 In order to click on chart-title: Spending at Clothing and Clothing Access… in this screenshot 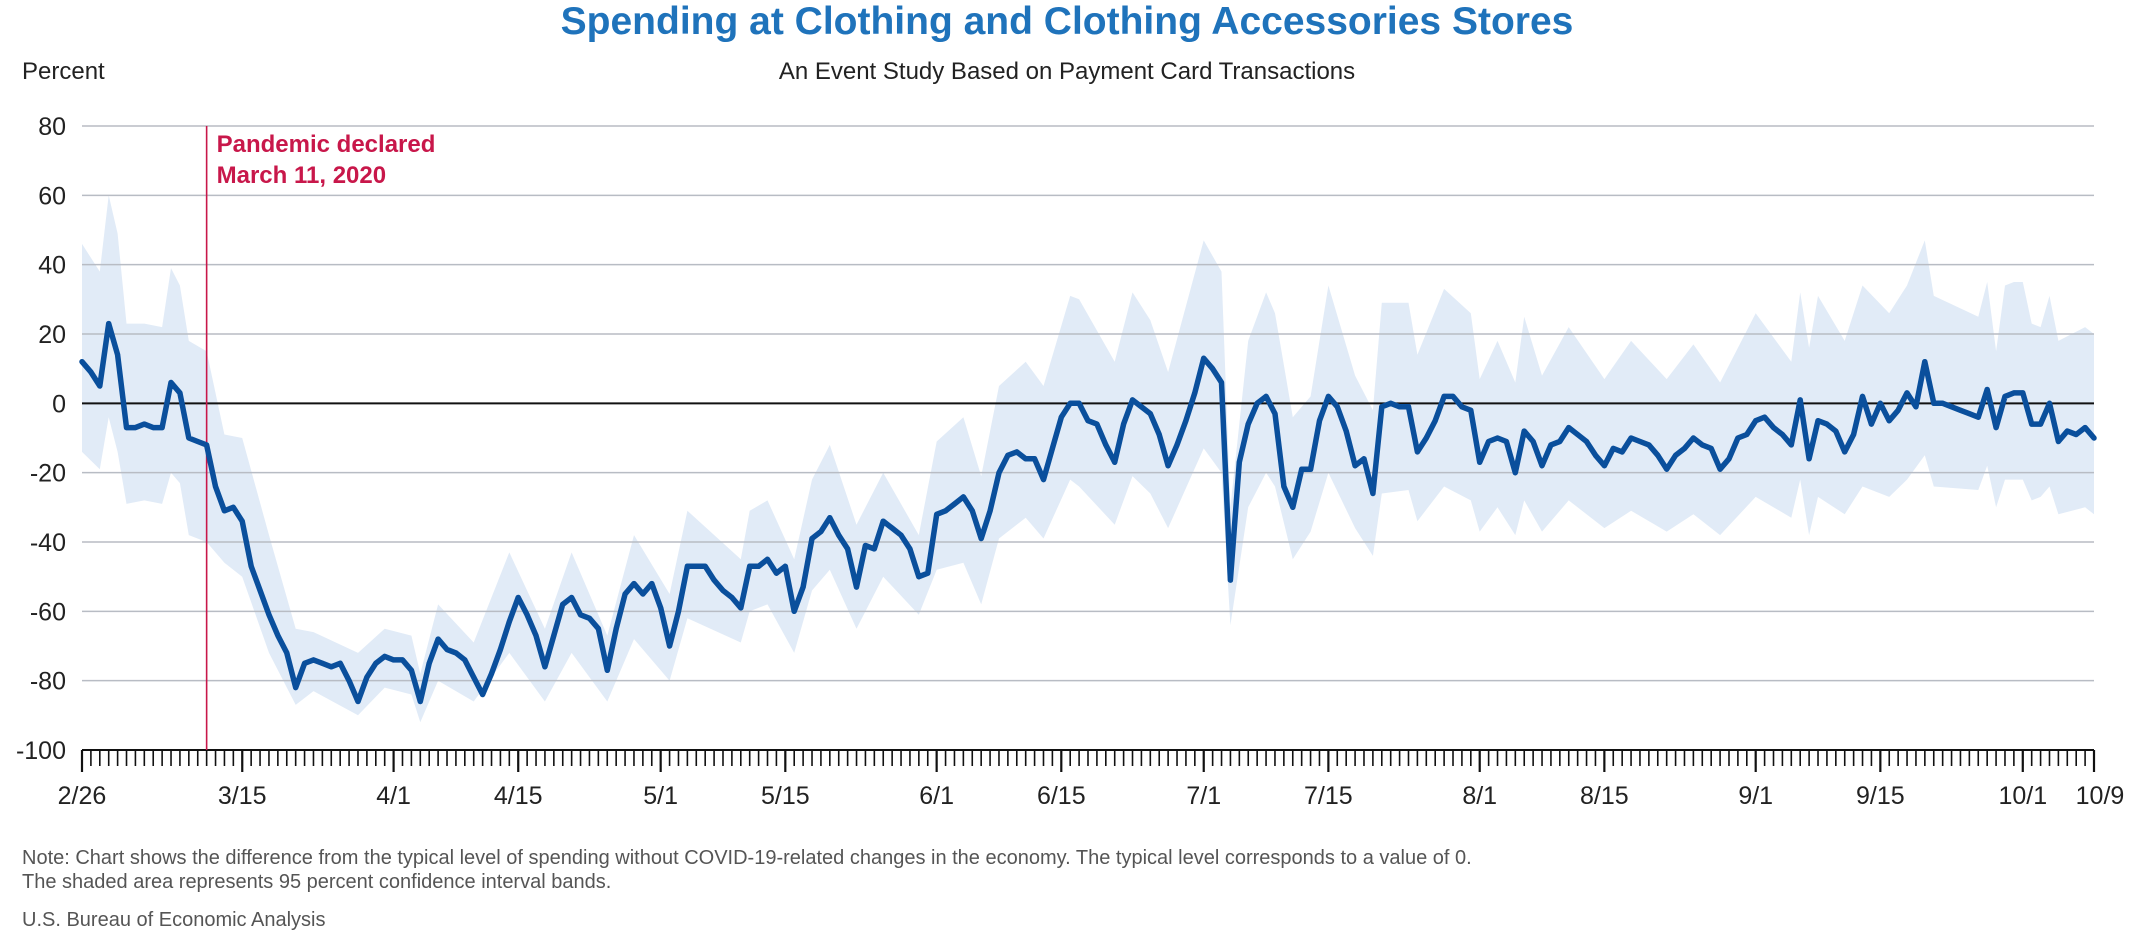, I will do `click(1067, 21)`.